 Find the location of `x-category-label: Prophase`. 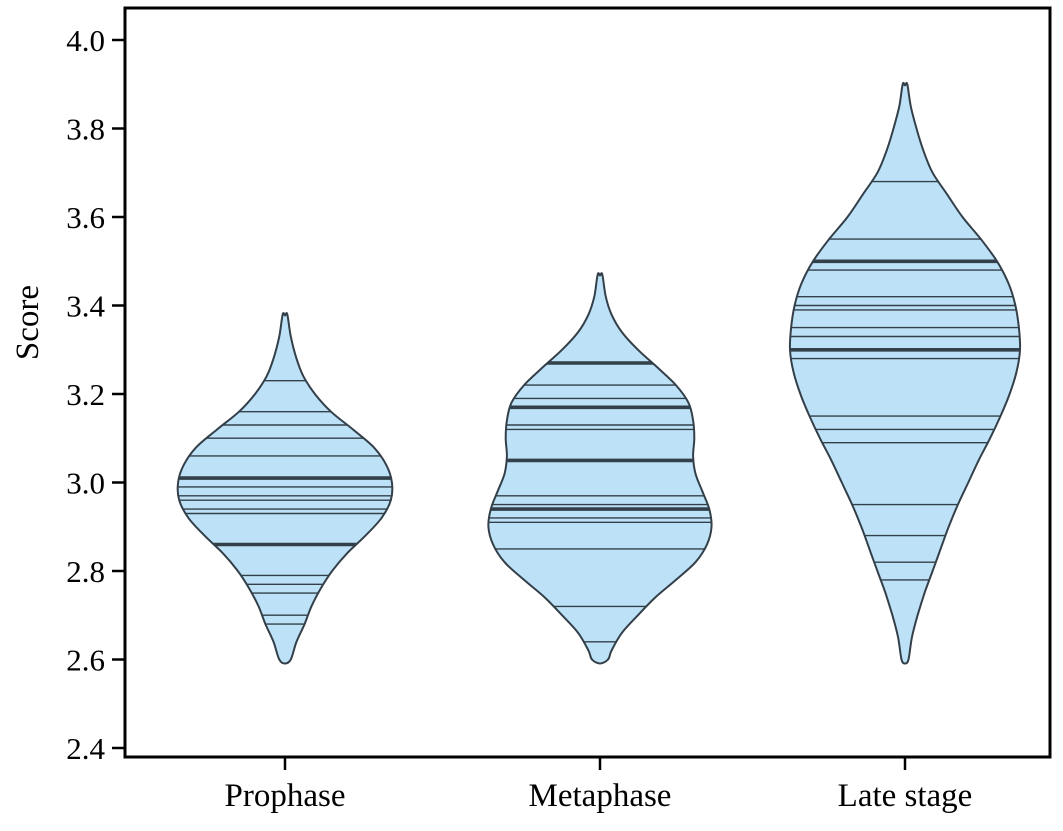

x-category-label: Prophase is located at coordinates (285, 796).